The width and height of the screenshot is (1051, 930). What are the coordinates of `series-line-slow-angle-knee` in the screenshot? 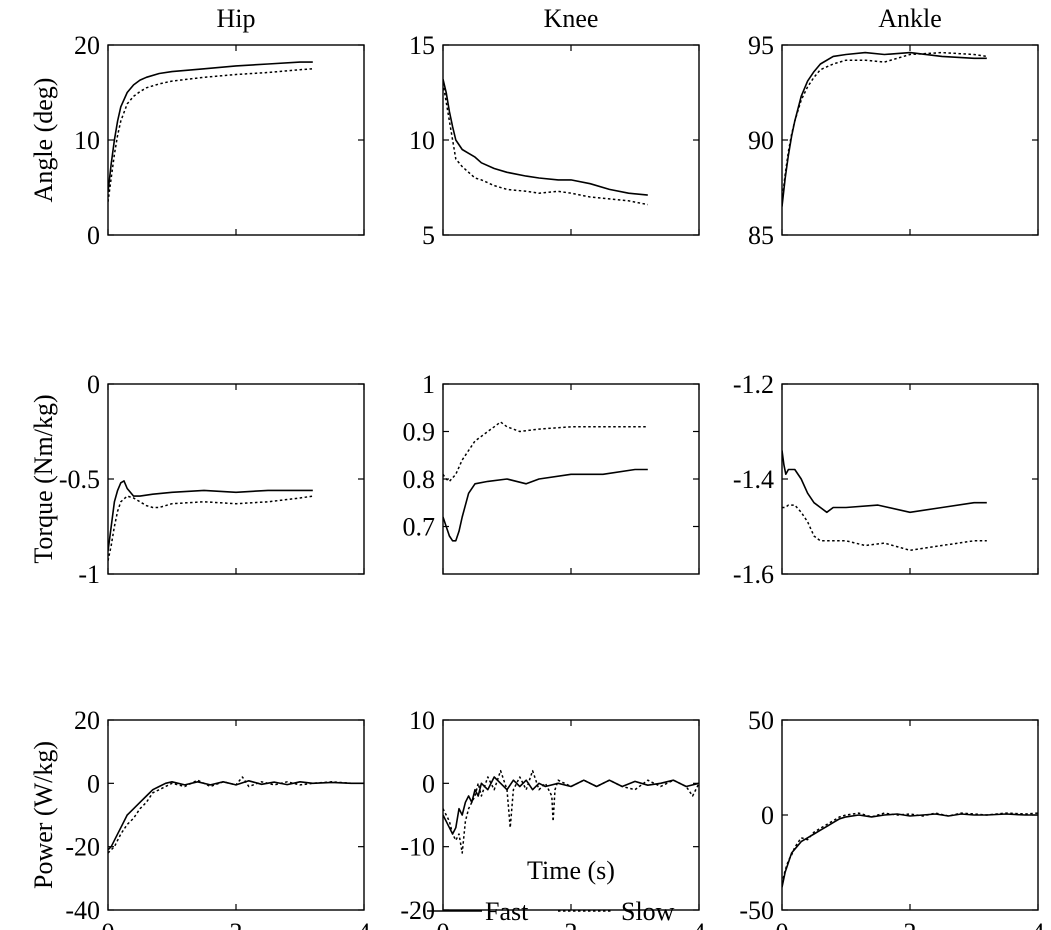 It's located at (545, 144).